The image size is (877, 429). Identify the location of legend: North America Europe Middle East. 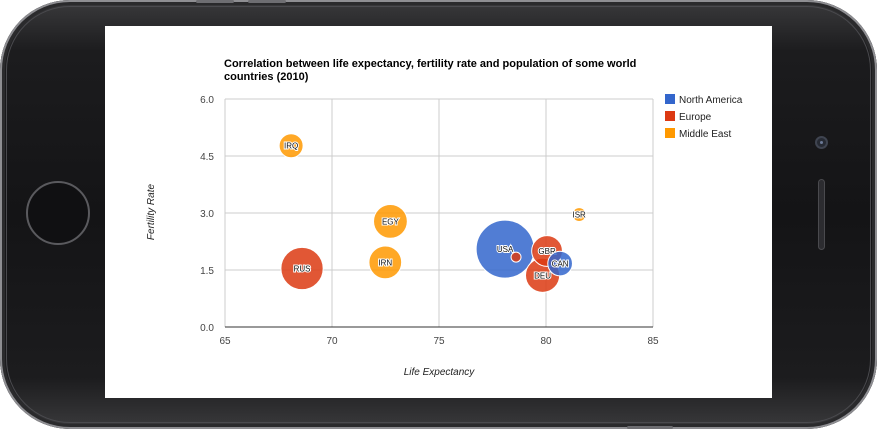
(704, 117).